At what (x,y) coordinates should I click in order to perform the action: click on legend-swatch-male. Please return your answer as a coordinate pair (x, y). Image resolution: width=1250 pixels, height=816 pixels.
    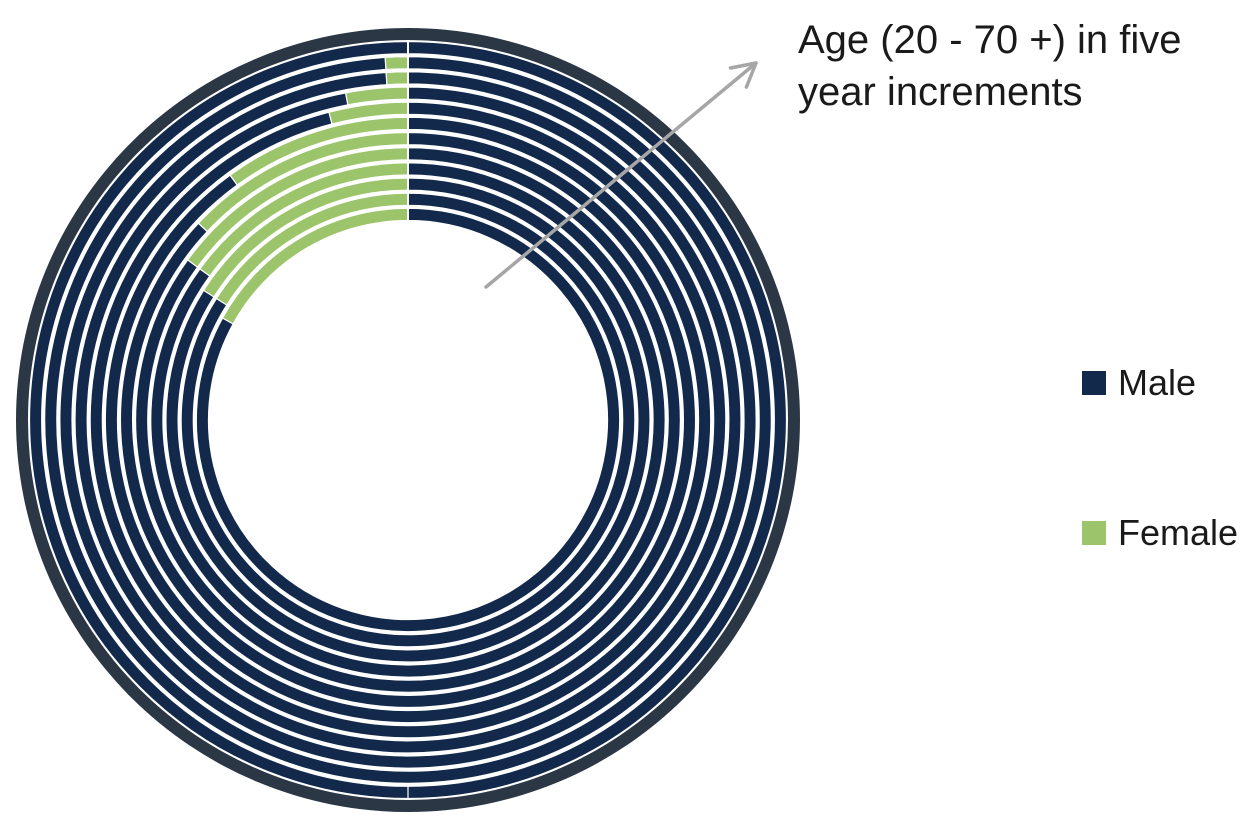
    Looking at the image, I should click on (1094, 383).